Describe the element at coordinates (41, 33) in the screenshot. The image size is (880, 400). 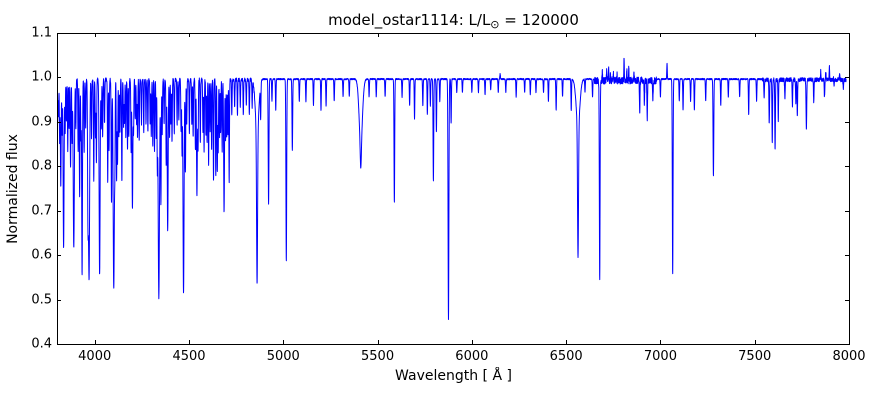
I see `y-tick-label: 1.1` at that location.